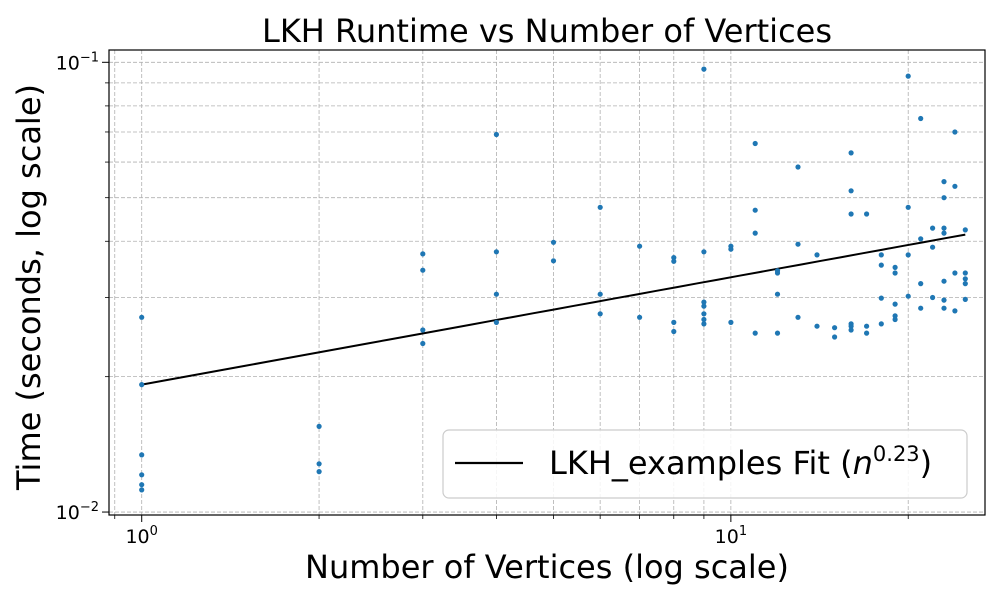 This screenshot has width=1000, height=600. What do you see at coordinates (731, 536) in the screenshot?
I see `x-tick-label: 10¹` at bounding box center [731, 536].